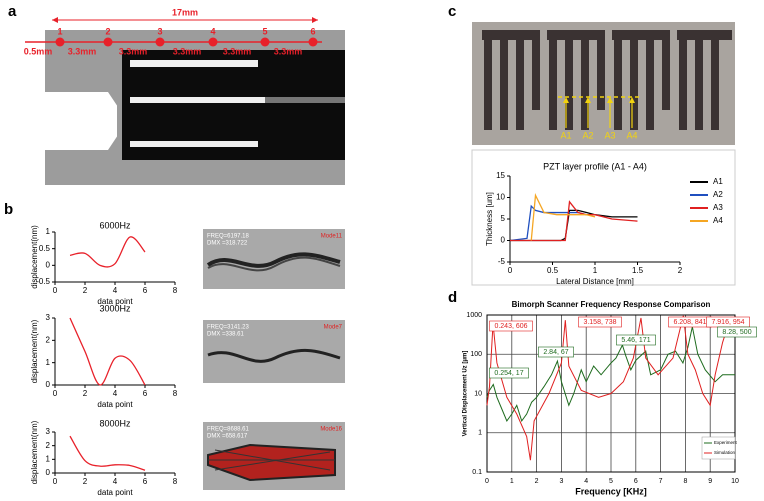 This screenshot has width=764, height=501. Describe the element at coordinates (48, 431) in the screenshot. I see `y-tick-label: 3` at that location.